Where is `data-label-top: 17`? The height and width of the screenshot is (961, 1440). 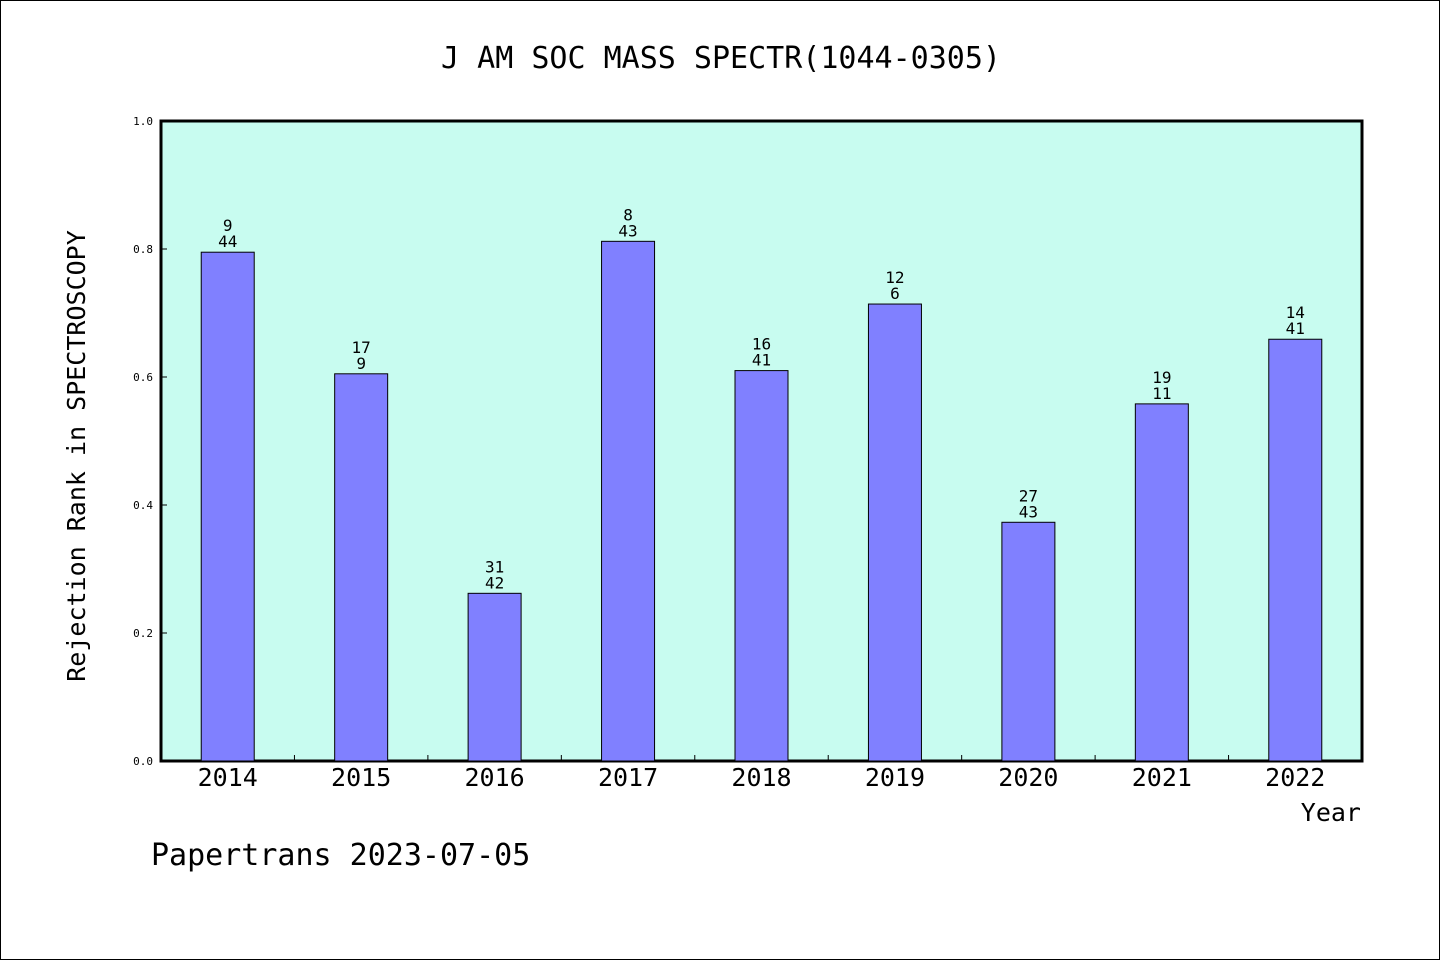
data-label-top: 17 is located at coordinates (361, 347).